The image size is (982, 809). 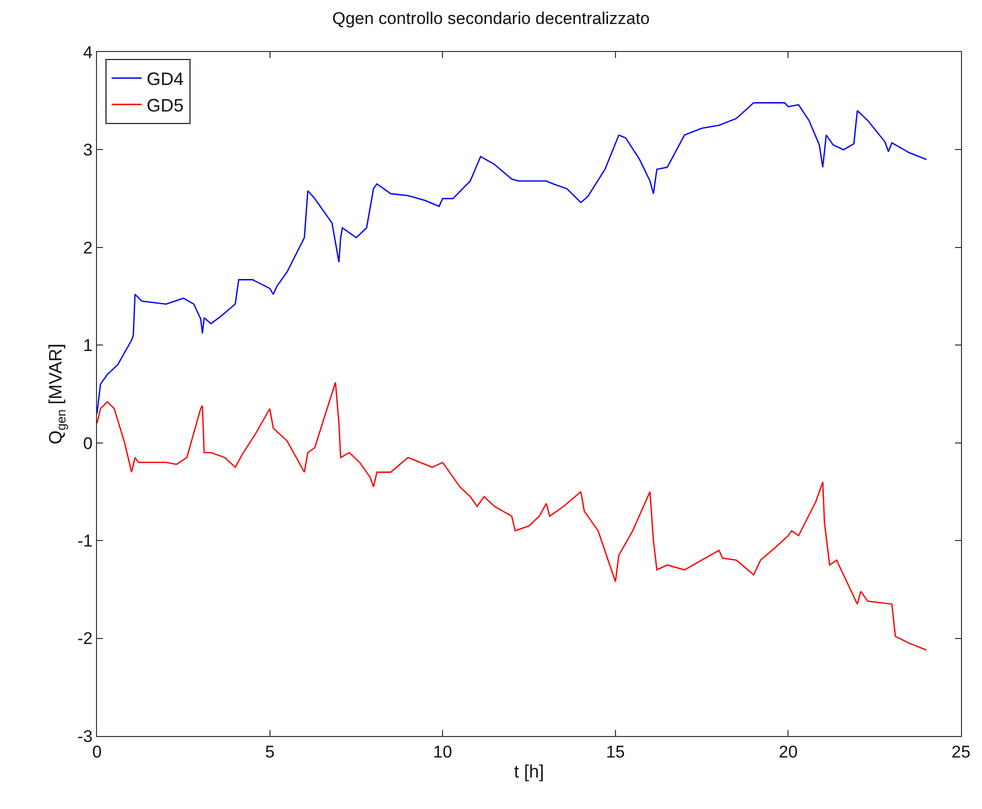 I want to click on x-tick-label: 5, so click(x=270, y=752).